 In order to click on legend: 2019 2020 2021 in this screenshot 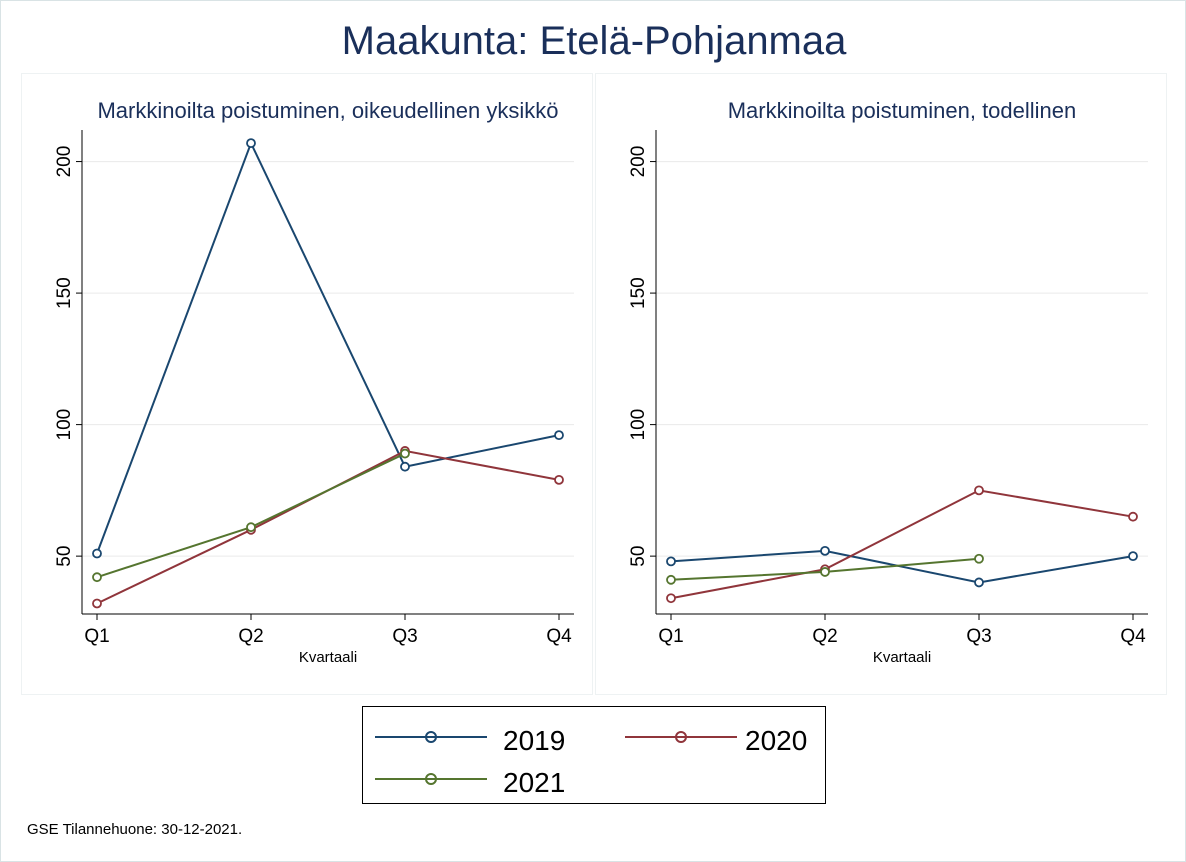, I will do `click(594, 755)`.